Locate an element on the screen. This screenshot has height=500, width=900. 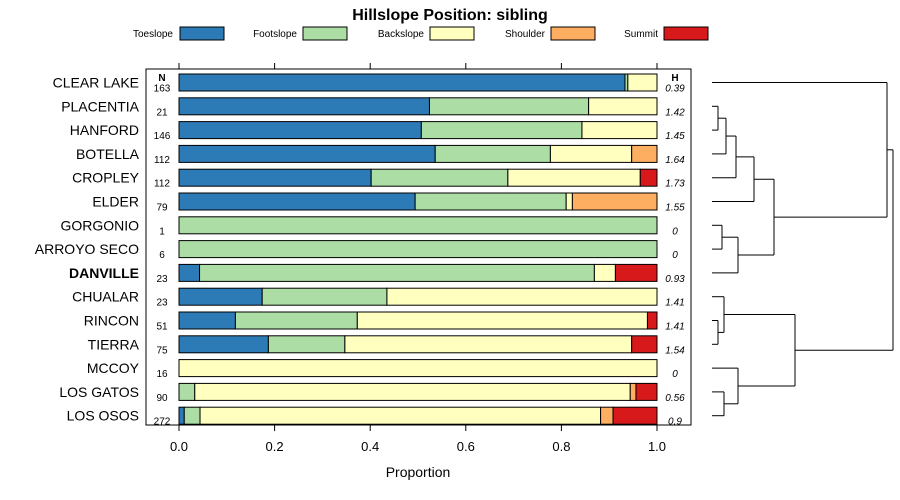
x-tick-label: 0.6 is located at coordinates (466, 446).